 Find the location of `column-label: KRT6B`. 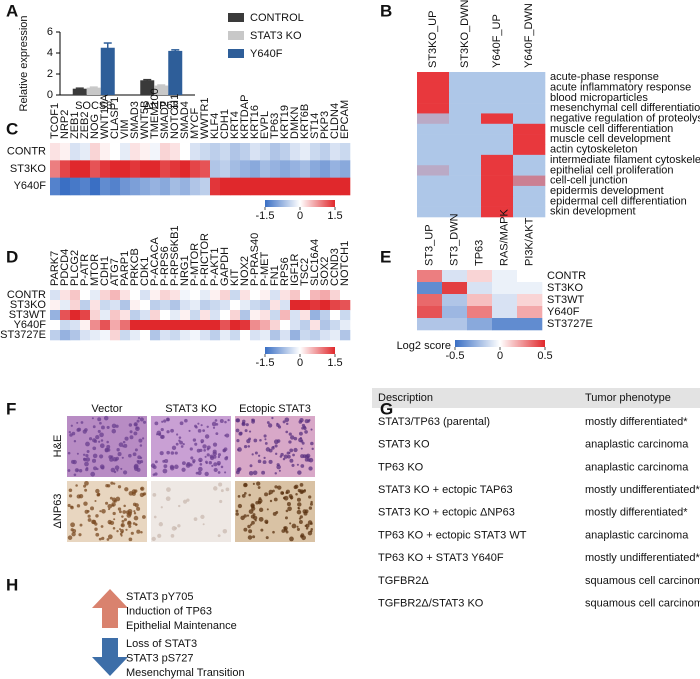

column-label: KRT6B is located at coordinates (305, 121).